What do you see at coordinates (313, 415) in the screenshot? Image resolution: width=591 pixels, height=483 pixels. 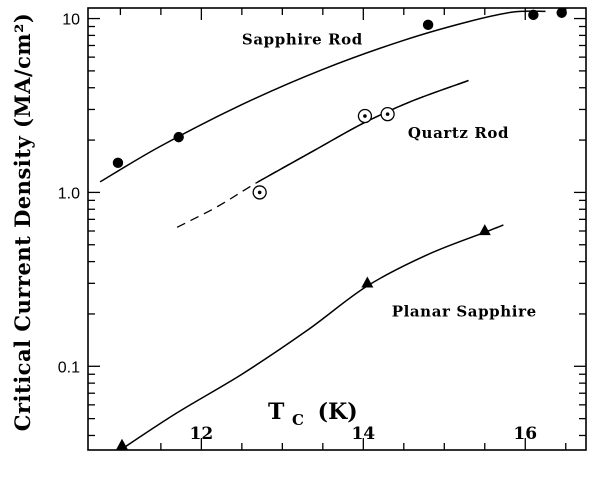 I see `x-axis-label: T C (K)` at bounding box center [313, 415].